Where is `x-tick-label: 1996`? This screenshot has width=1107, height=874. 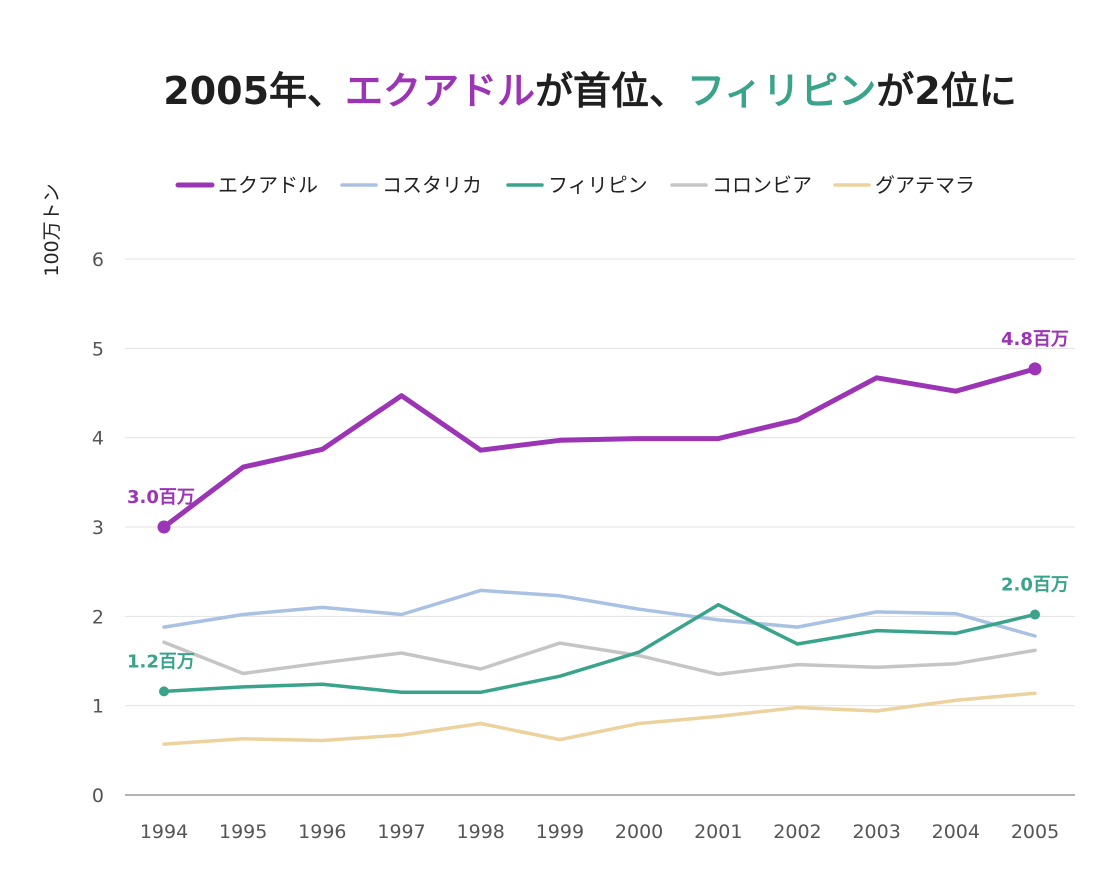
x-tick-label: 1996 is located at coordinates (322, 832).